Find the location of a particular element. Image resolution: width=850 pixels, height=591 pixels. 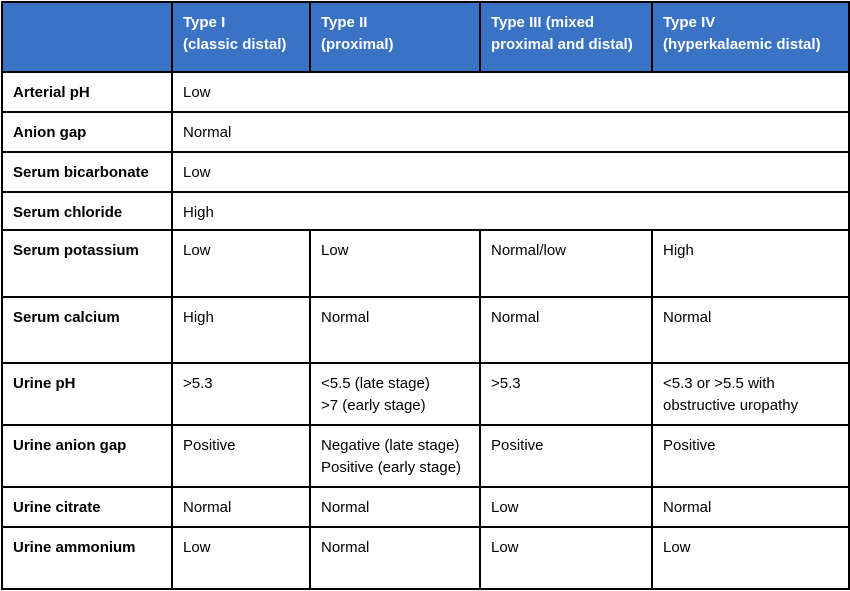

cell-type3: >5.3 is located at coordinates (566, 394).